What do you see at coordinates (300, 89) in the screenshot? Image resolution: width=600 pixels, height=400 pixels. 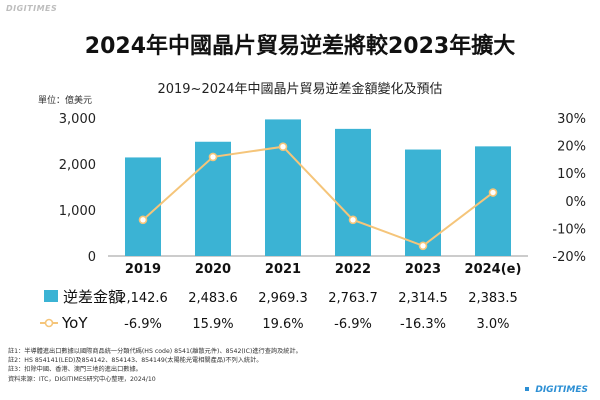 I see `chart-title: 2019~2024年中國晶片貿易逆差金額變化及預估` at bounding box center [300, 89].